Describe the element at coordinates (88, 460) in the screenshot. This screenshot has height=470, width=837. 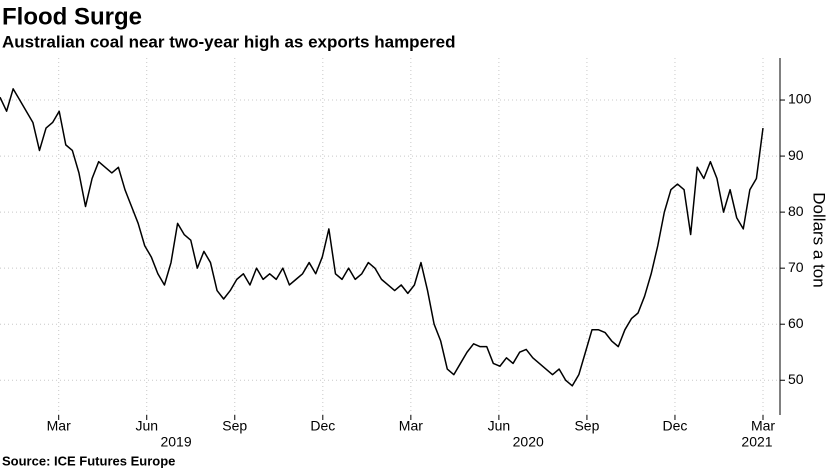
I see `source: Source: ICE Futures Europe` at that location.